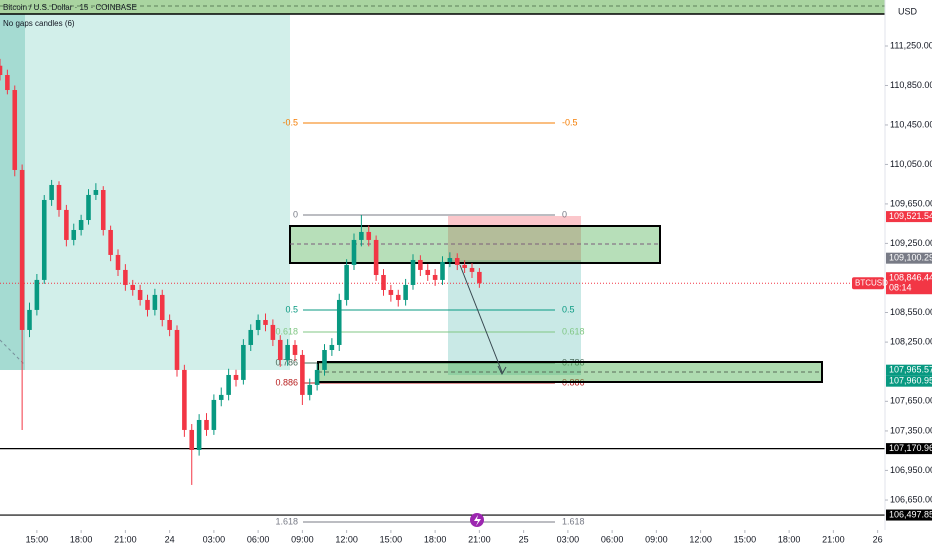  Describe the element at coordinates (911, 243) in the screenshot. I see `y-tick-label: 109,250.00` at that location.